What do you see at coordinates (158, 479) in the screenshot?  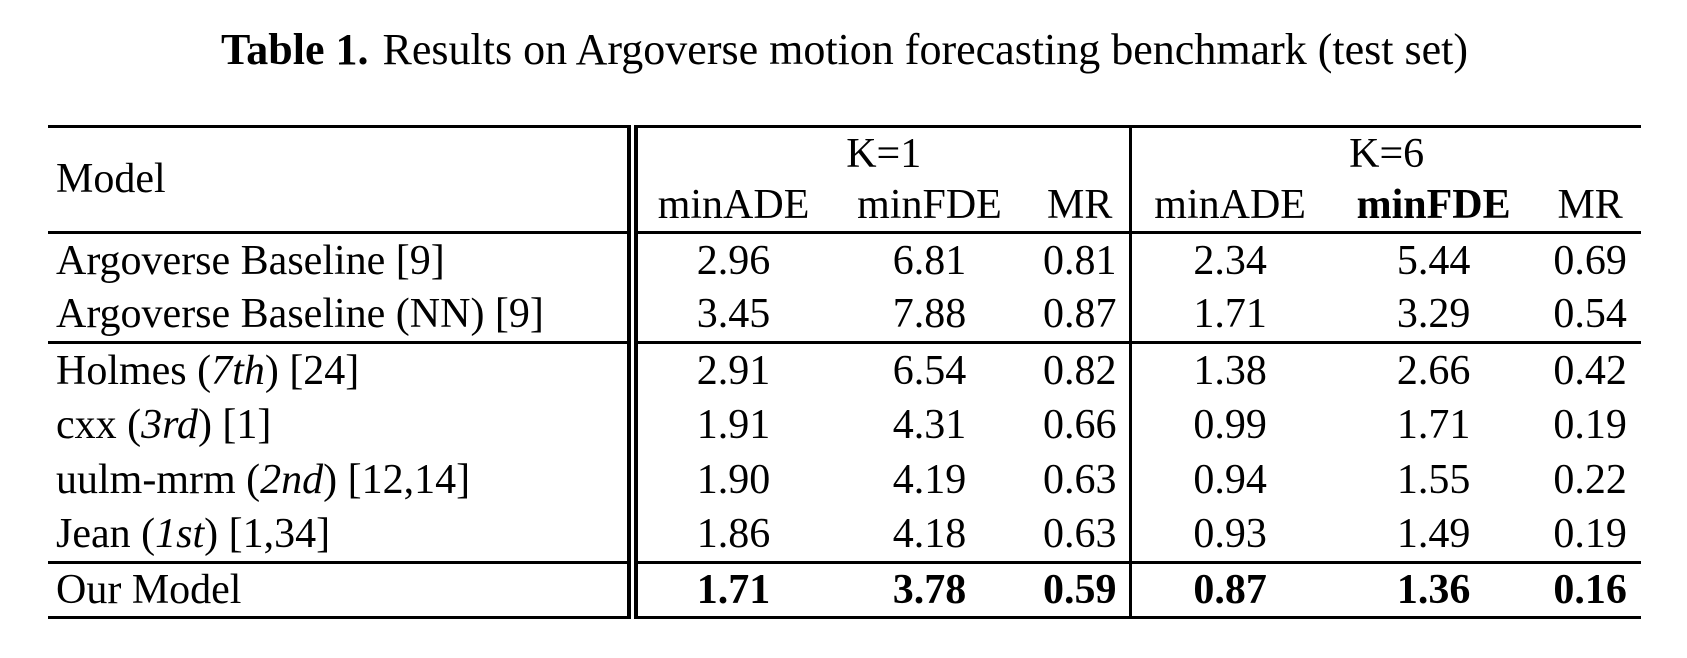 I see `model-name: uulm-mrm (` at bounding box center [158, 479].